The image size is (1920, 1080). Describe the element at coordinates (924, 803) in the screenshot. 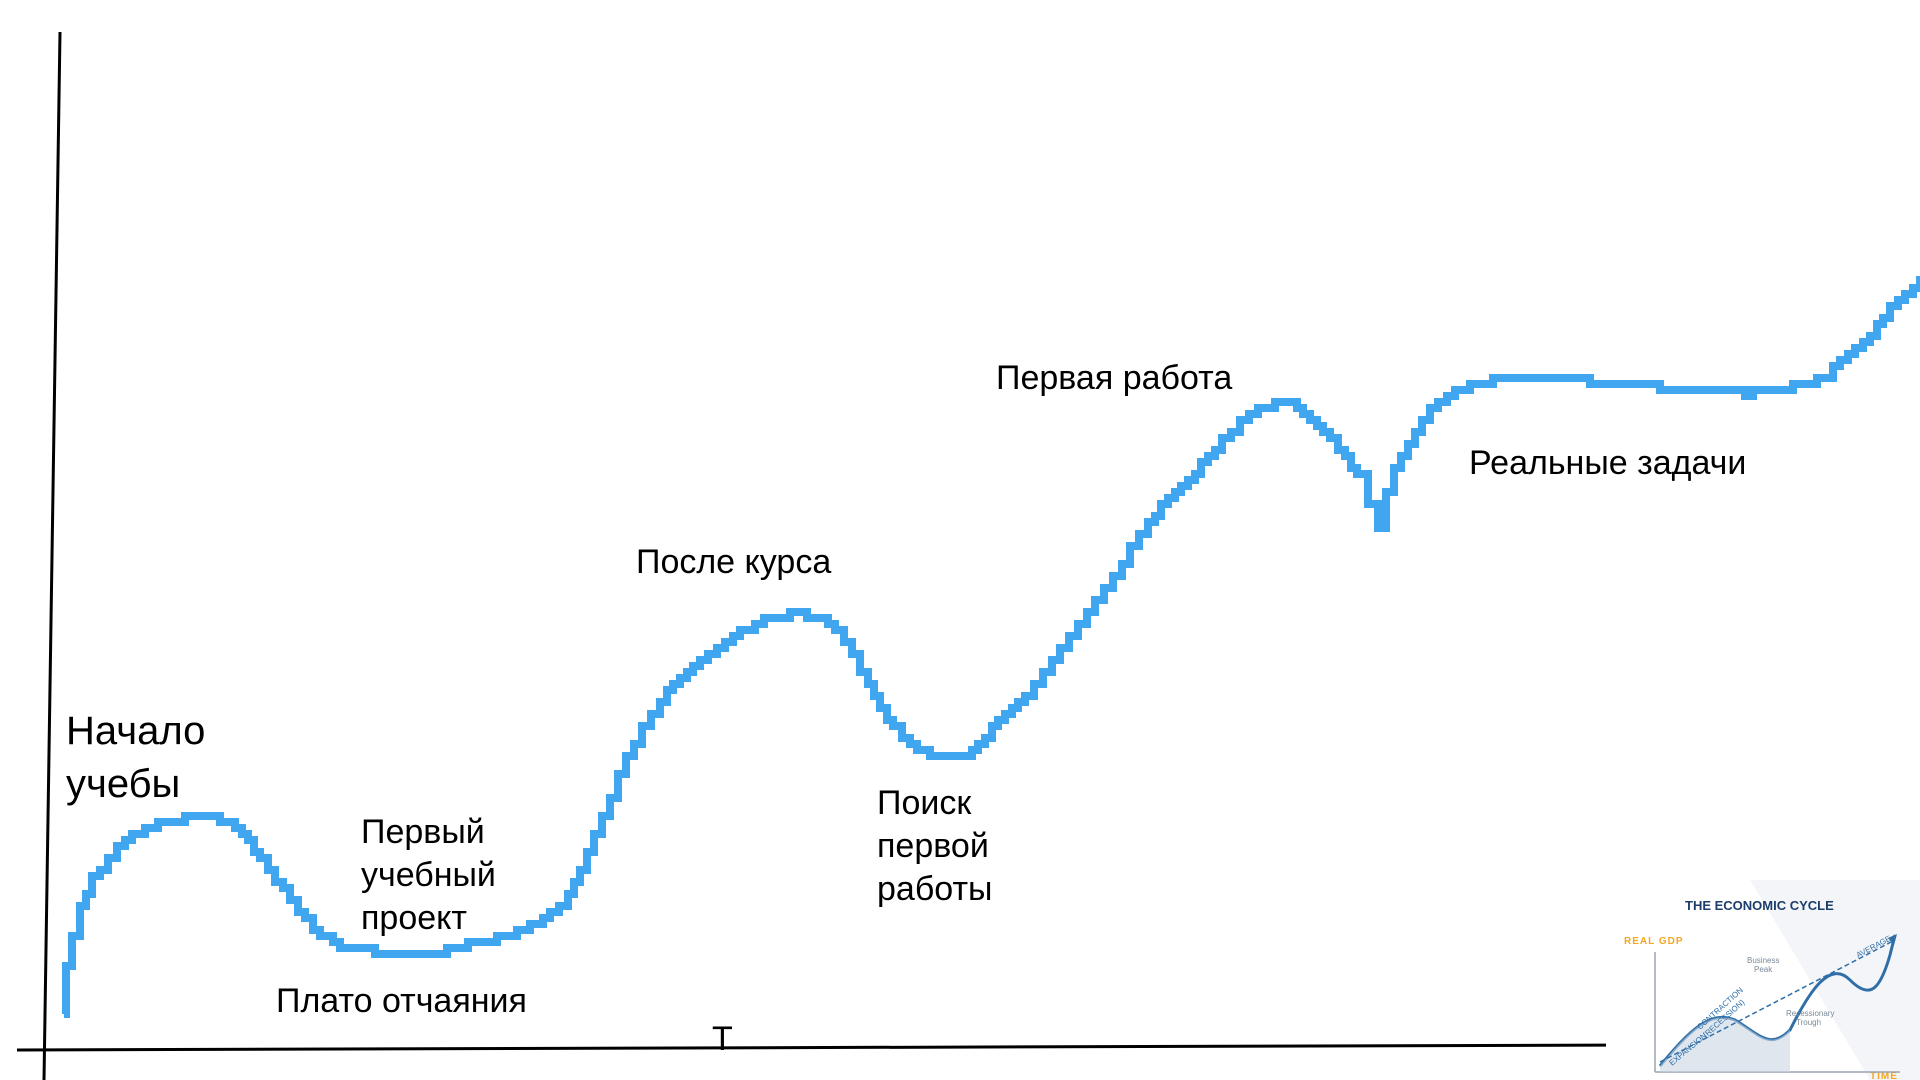

I see `label-job-search-line-1: Поиск` at that location.